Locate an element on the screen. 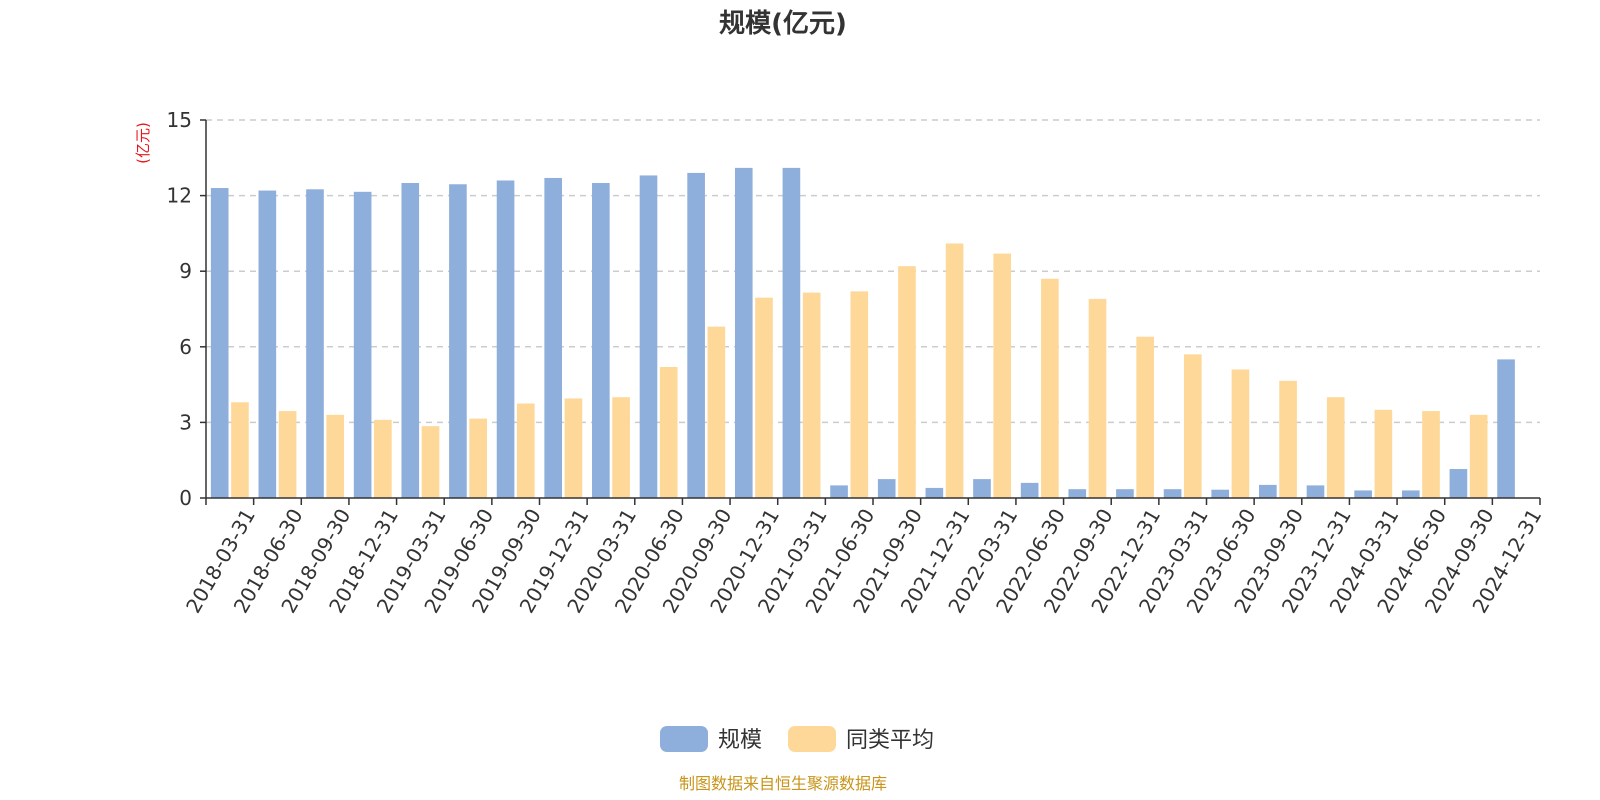  legend-swatch-peer-average is located at coordinates (812, 739).